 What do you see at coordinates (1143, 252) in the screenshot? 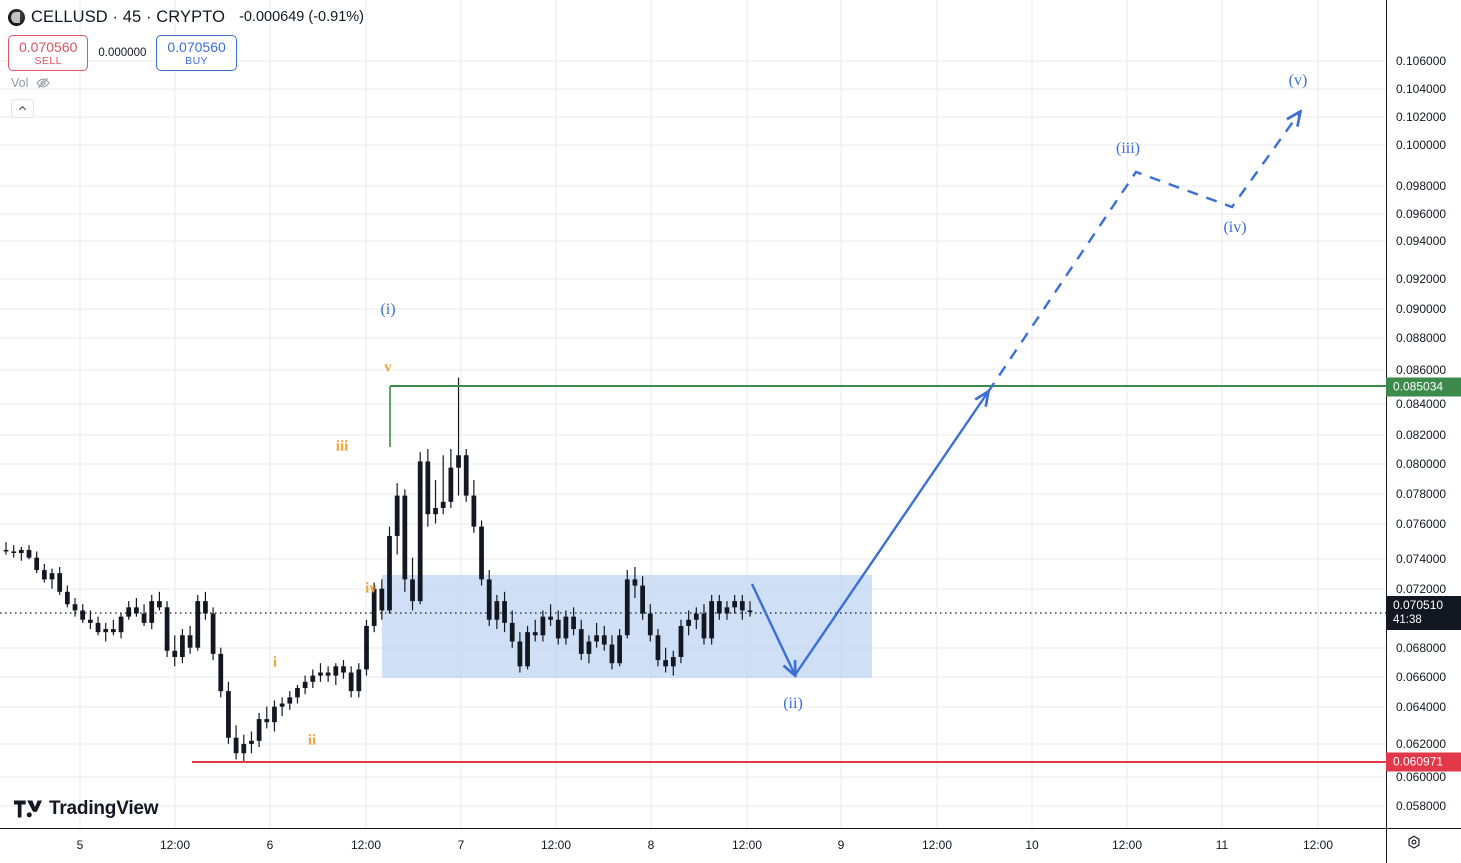
I see `forecast-dashed-path` at bounding box center [1143, 252].